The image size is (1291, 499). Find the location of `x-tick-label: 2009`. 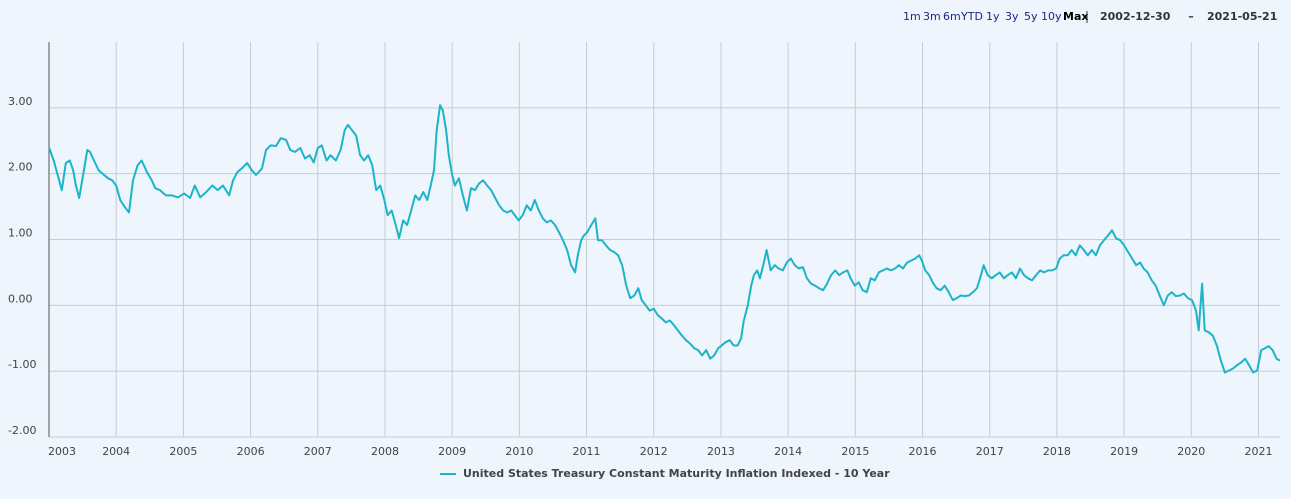

x-tick-label: 2009 is located at coordinates (452, 451).